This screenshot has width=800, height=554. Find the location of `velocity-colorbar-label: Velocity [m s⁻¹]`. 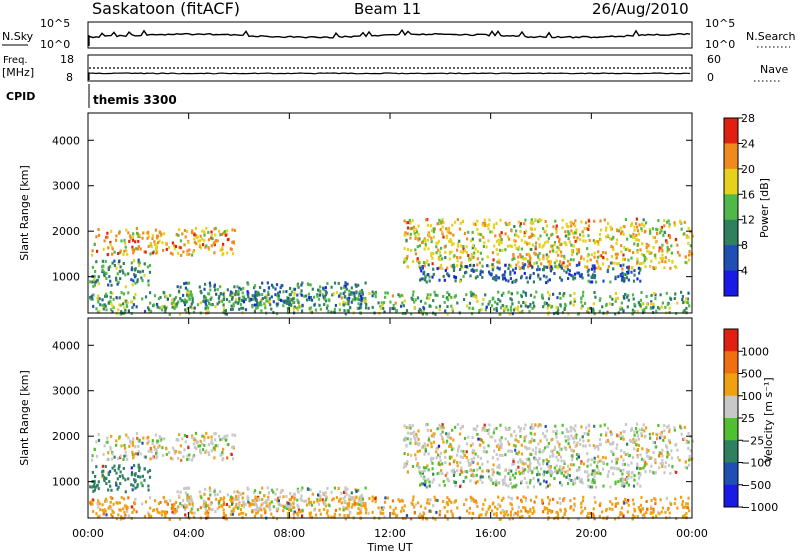

velocity-colorbar-label: Velocity [m s⁻¹] is located at coordinates (768, 419).